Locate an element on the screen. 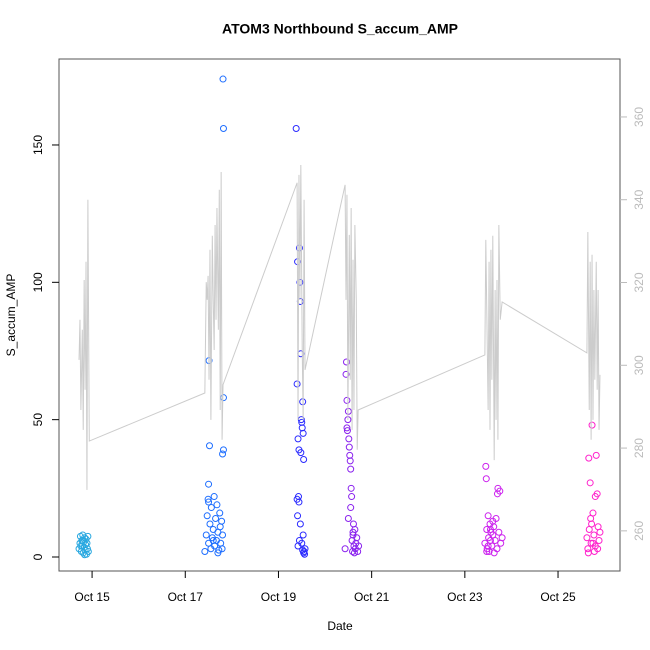 This screenshot has width=650, height=650. y2-tick-label: 300 is located at coordinates (639, 365).